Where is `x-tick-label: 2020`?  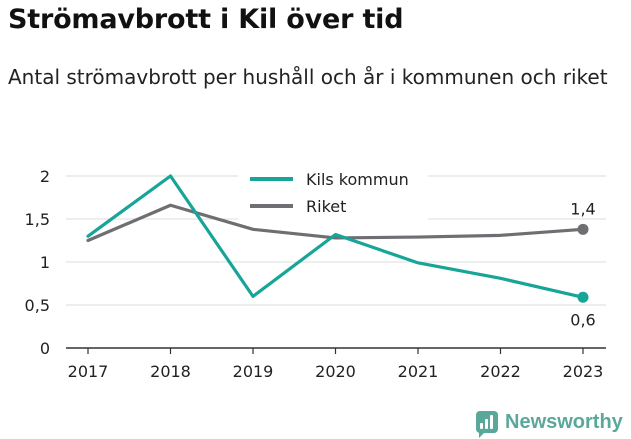 x-tick-label: 2020 is located at coordinates (335, 371).